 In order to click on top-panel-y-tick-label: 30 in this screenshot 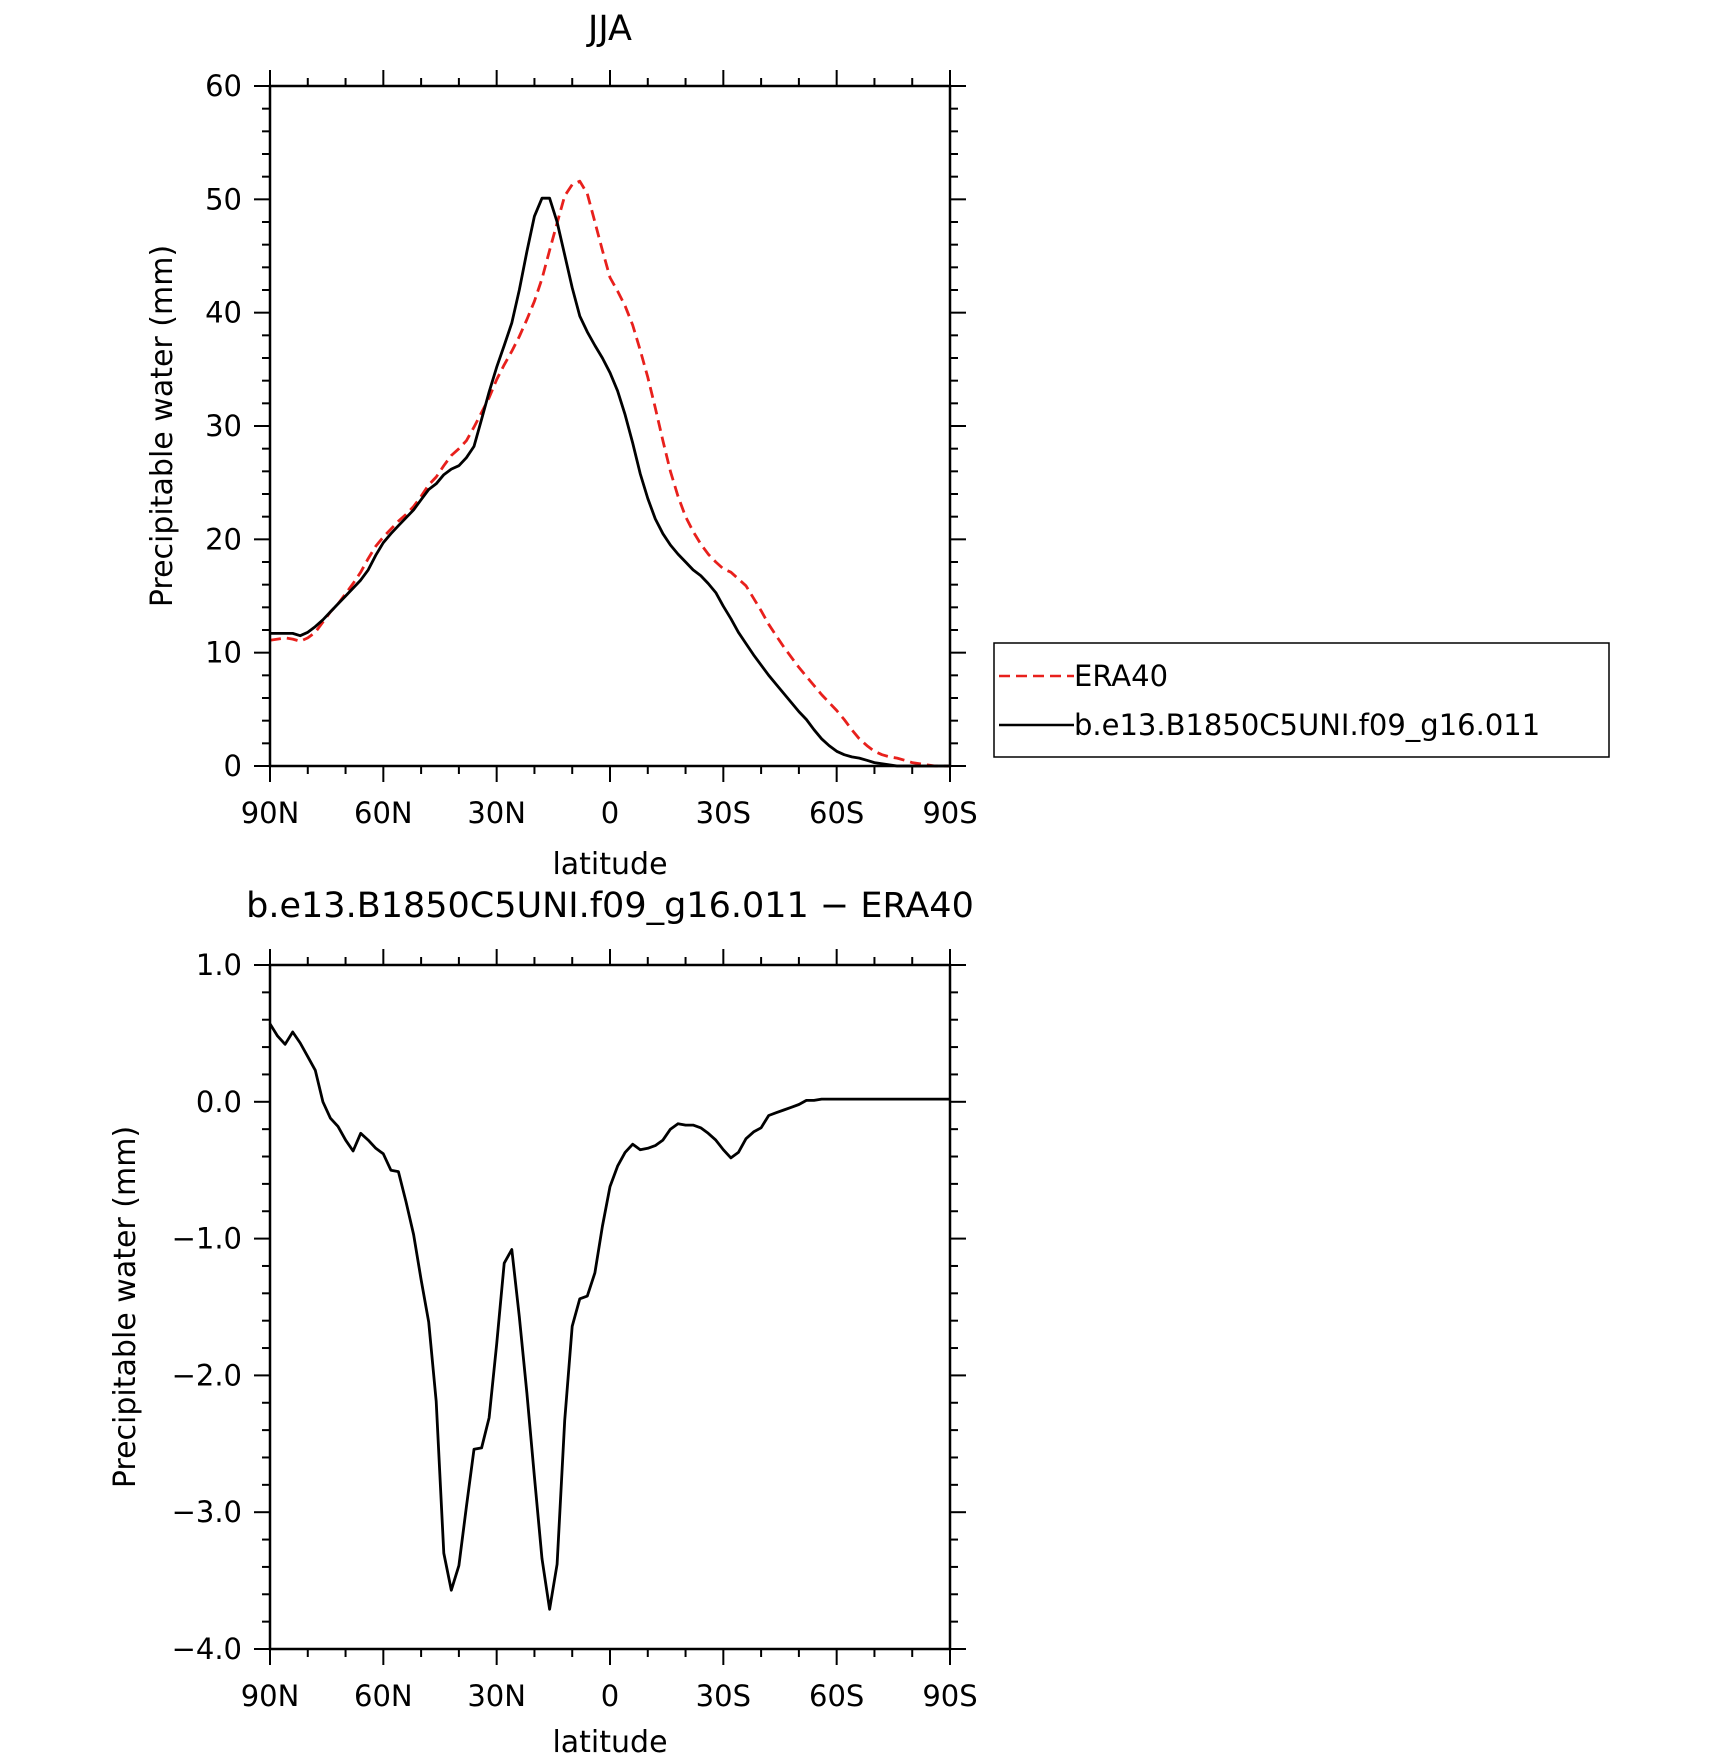, I will do `click(223, 426)`.